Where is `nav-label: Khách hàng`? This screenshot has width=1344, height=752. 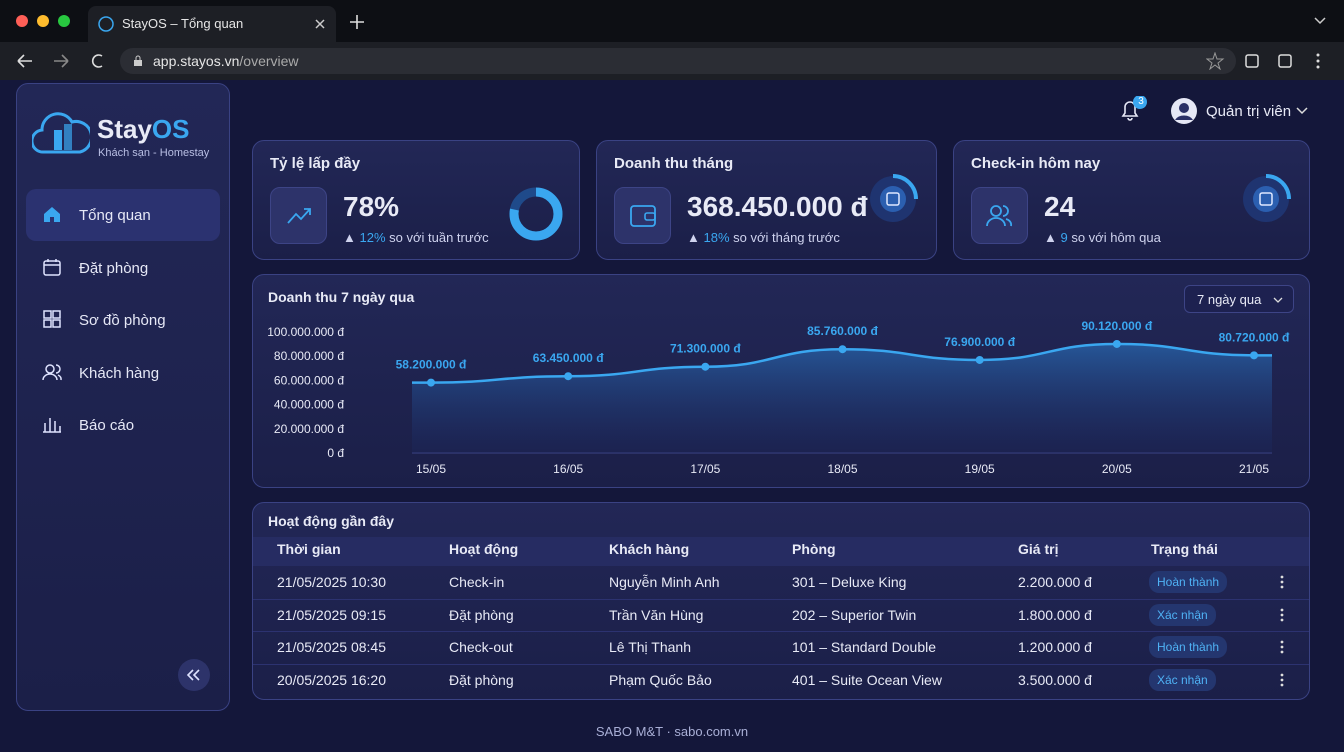
nav-label: Khách hàng is located at coordinates (119, 373).